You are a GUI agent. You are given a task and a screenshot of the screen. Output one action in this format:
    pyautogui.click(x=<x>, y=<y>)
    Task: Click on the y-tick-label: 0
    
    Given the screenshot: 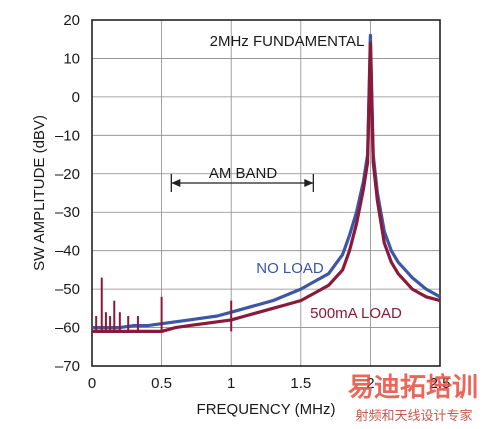 What is the action you would take?
    pyautogui.click(x=76, y=97)
    